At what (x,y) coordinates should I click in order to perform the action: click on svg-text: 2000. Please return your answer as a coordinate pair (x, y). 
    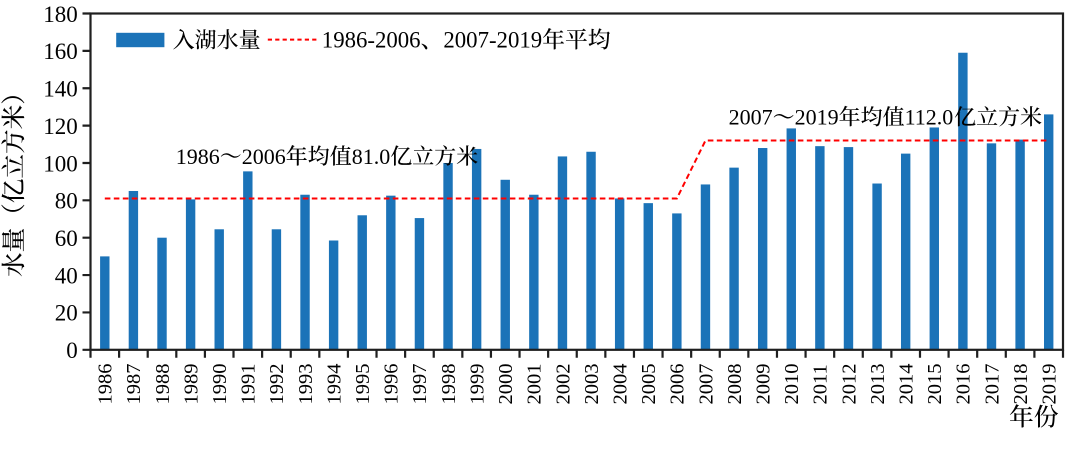
    Looking at the image, I should click on (506, 384).